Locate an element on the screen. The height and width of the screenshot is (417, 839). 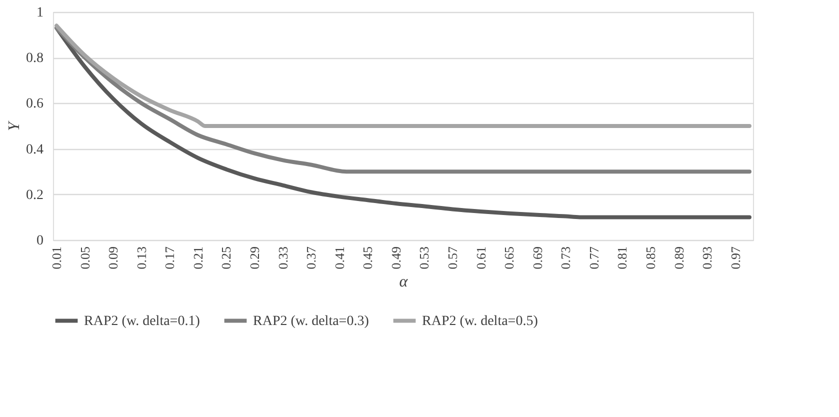
x-tick-label: 0.85 is located at coordinates (650, 258).